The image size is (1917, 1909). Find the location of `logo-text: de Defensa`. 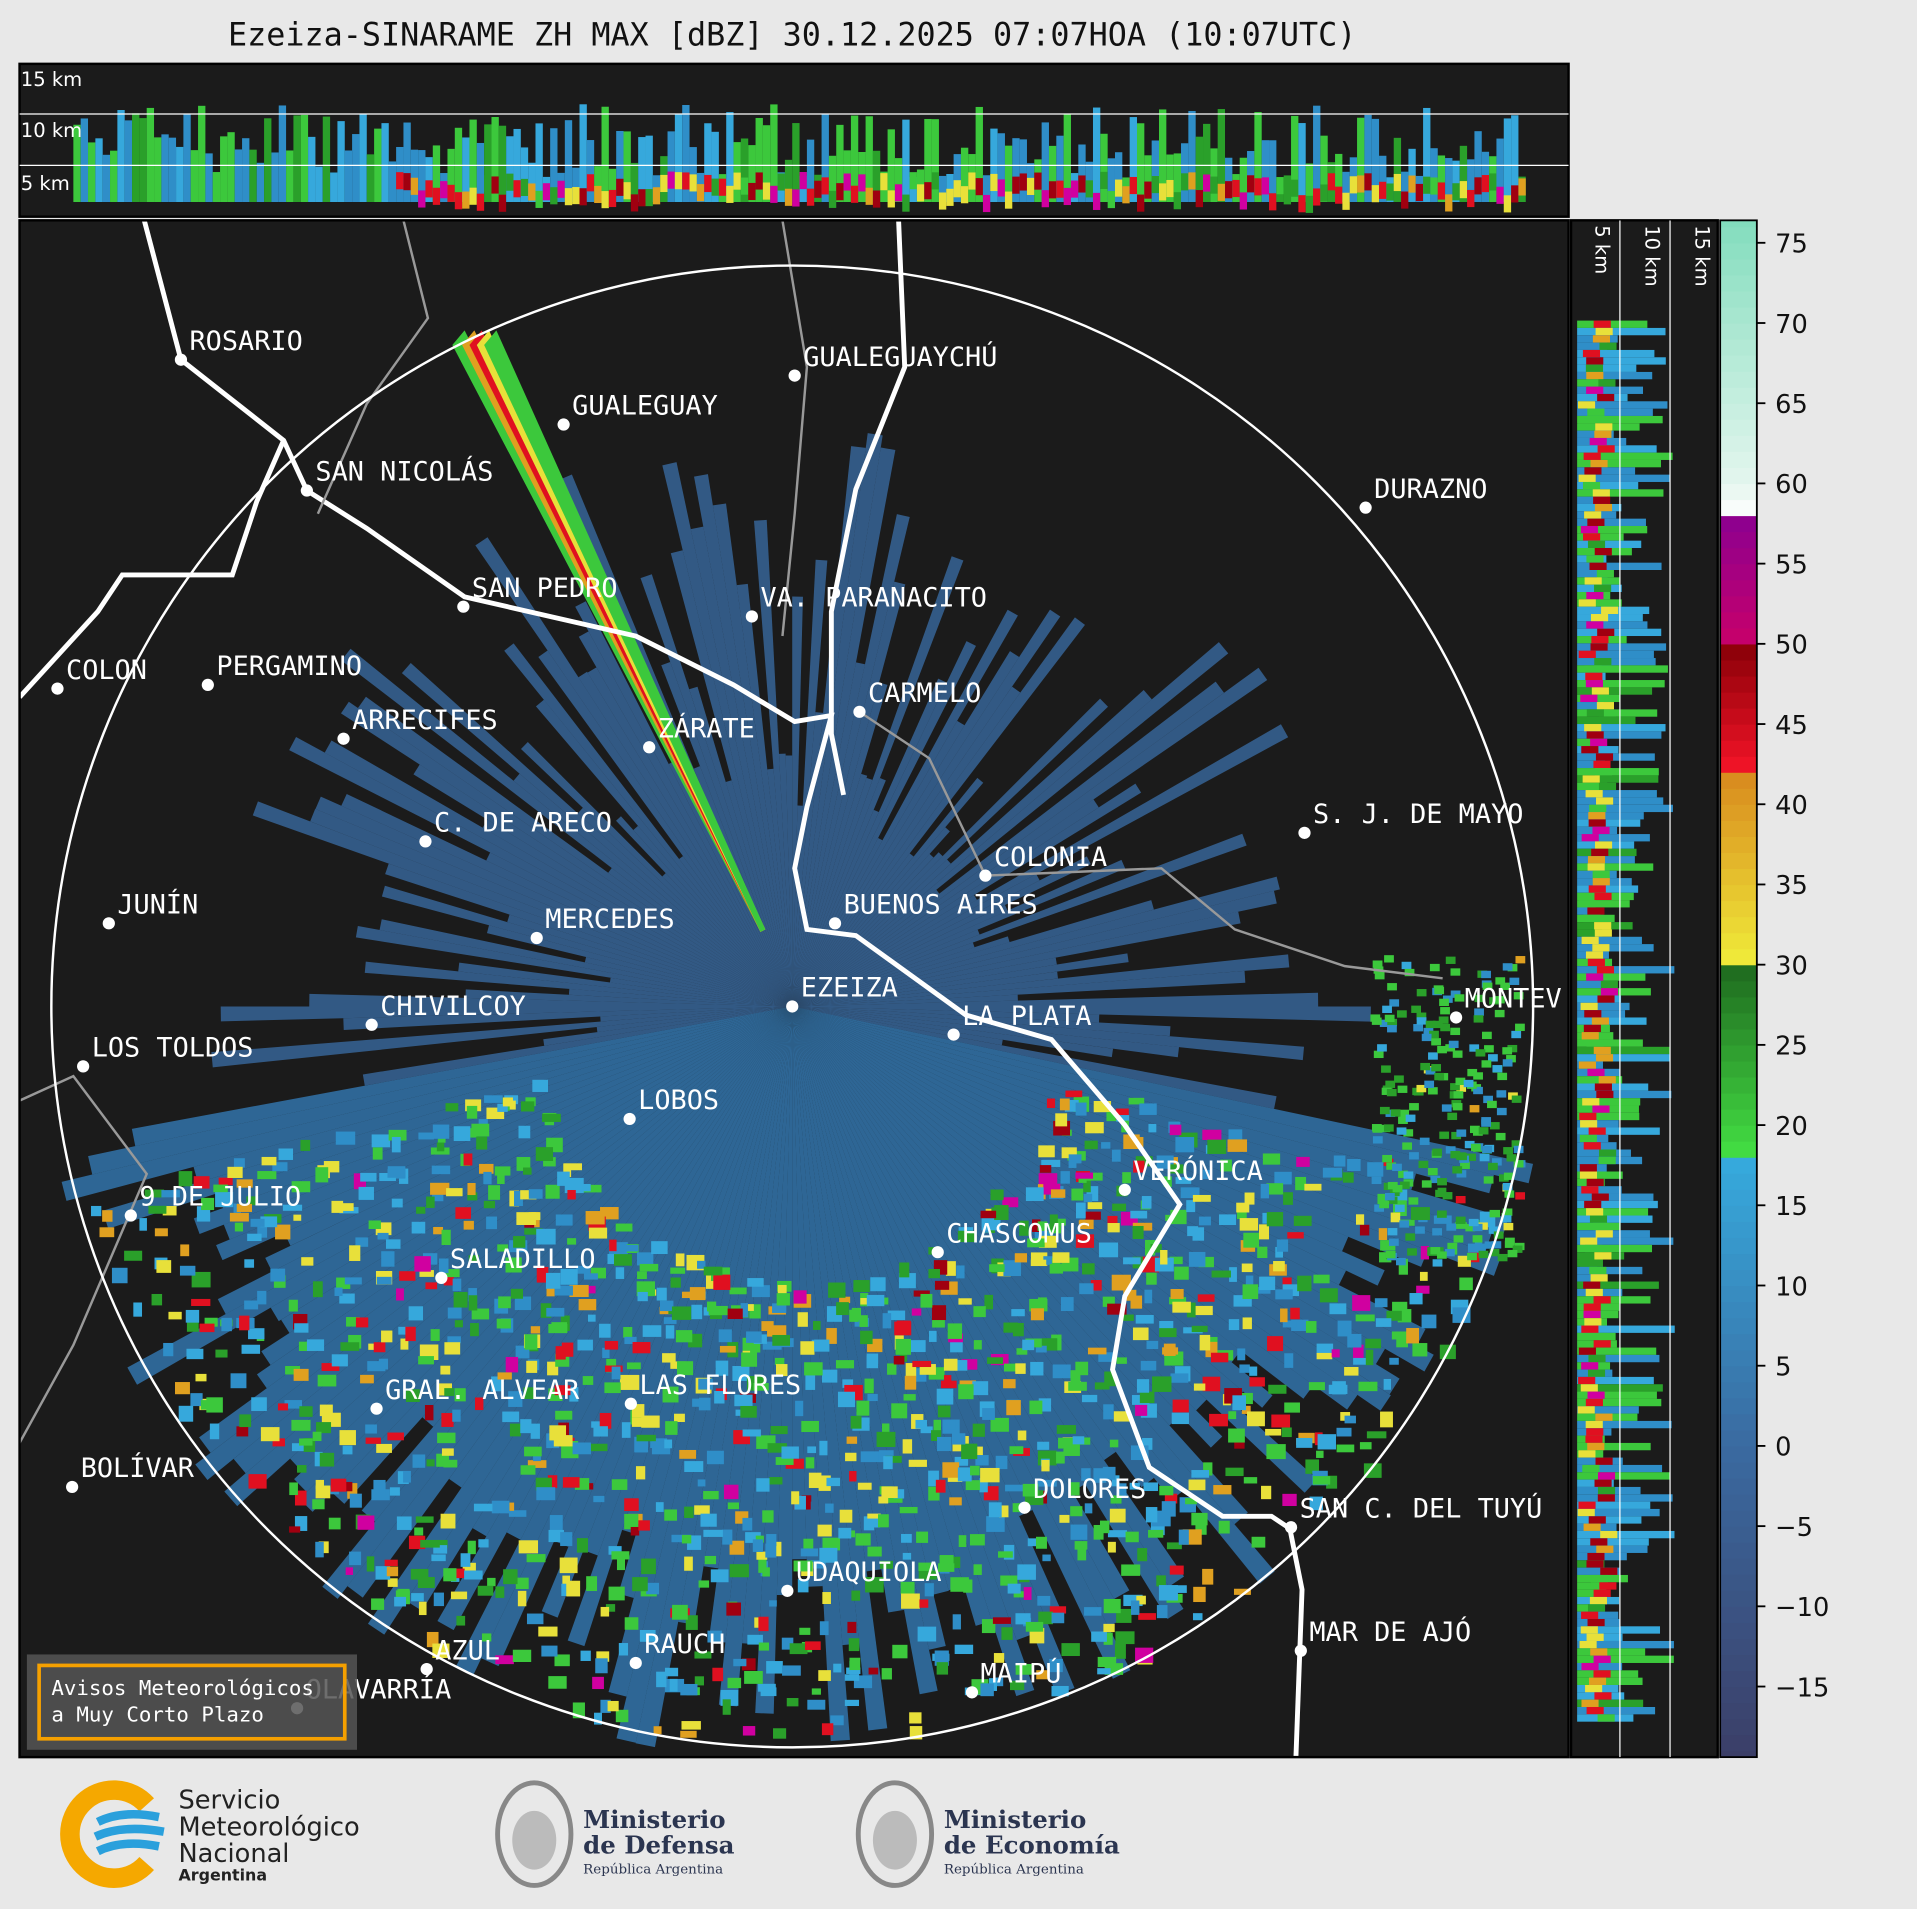

logo-text: de Defensa is located at coordinates (658, 1845).